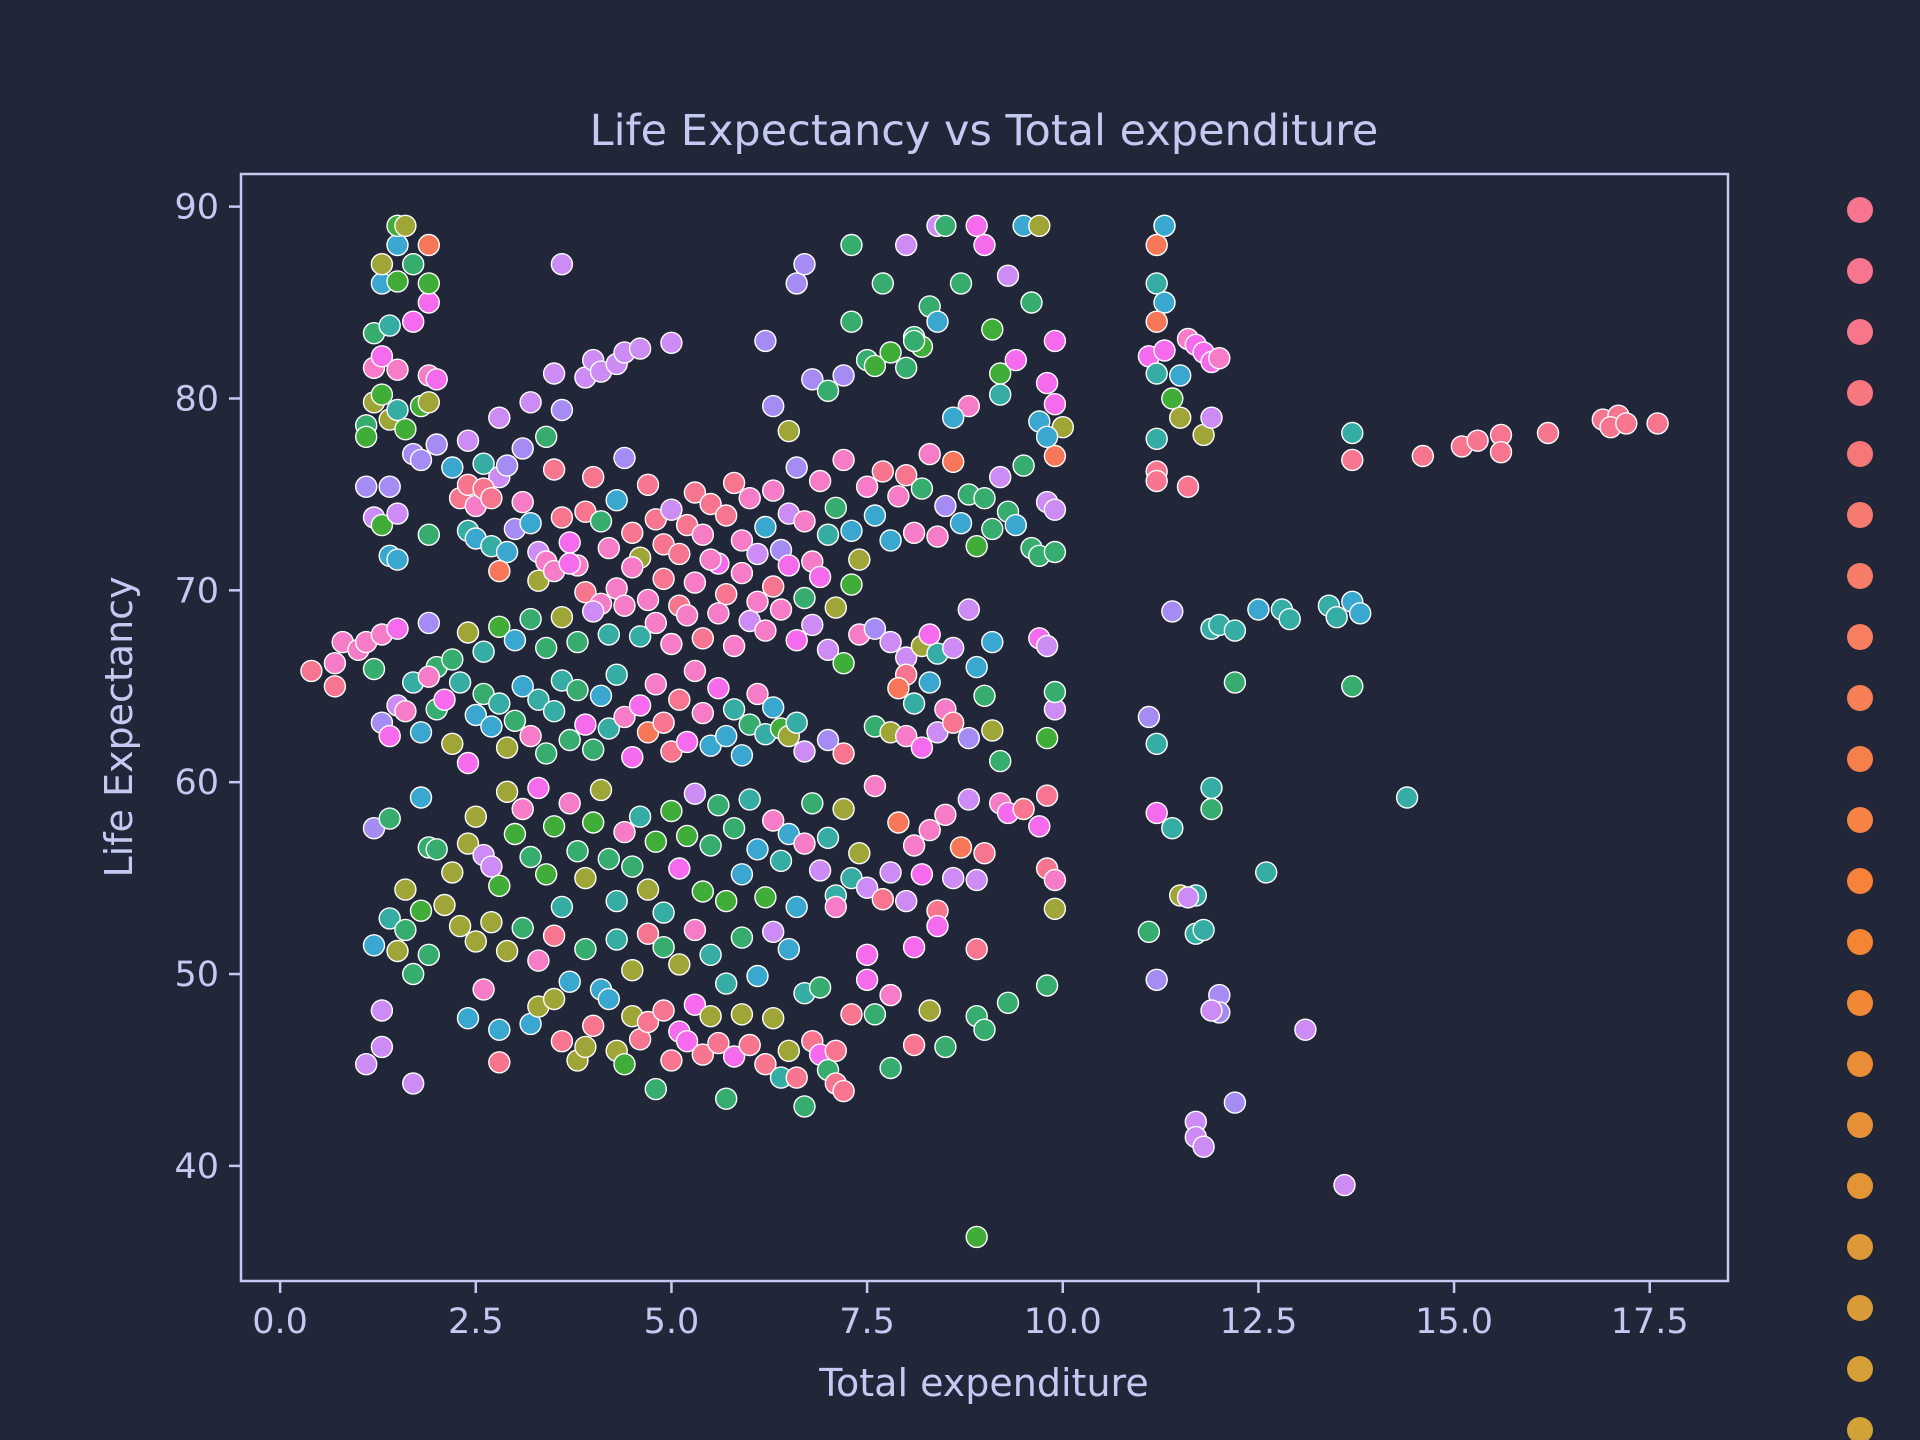  What do you see at coordinates (476, 1322) in the screenshot?
I see `x-tick-label: 2.5` at bounding box center [476, 1322].